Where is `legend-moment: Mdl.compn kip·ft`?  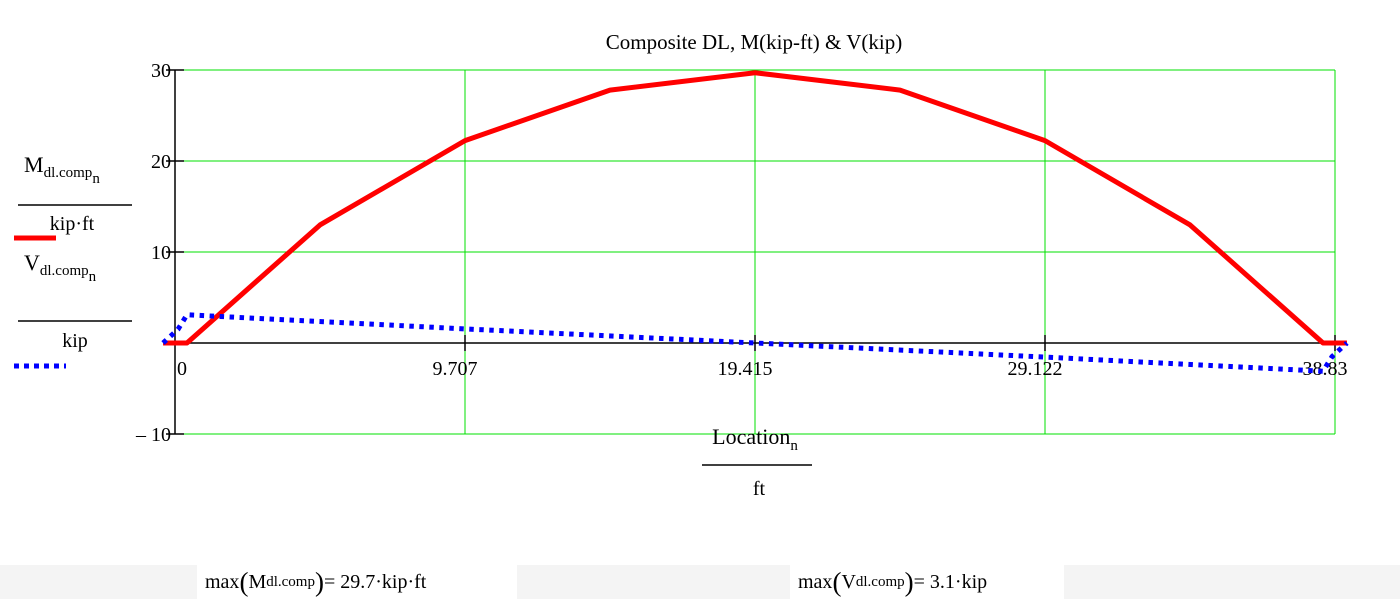 legend-moment: Mdl.compn kip·ft is located at coordinates (73, 196).